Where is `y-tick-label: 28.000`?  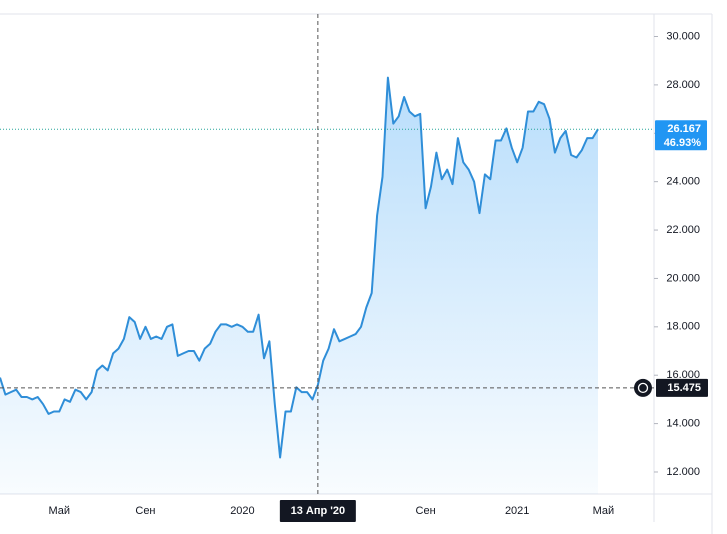
y-tick-label: 28.000 is located at coordinates (683, 85).